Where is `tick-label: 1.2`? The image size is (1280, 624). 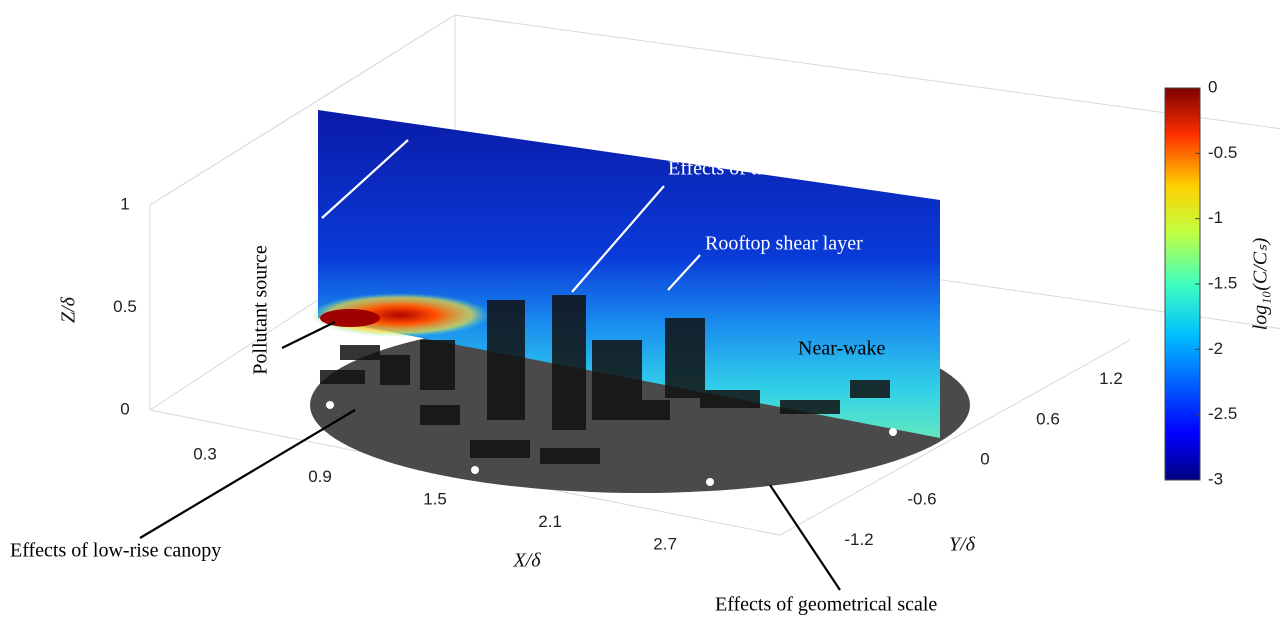
tick-label: 1.2 is located at coordinates (1111, 378).